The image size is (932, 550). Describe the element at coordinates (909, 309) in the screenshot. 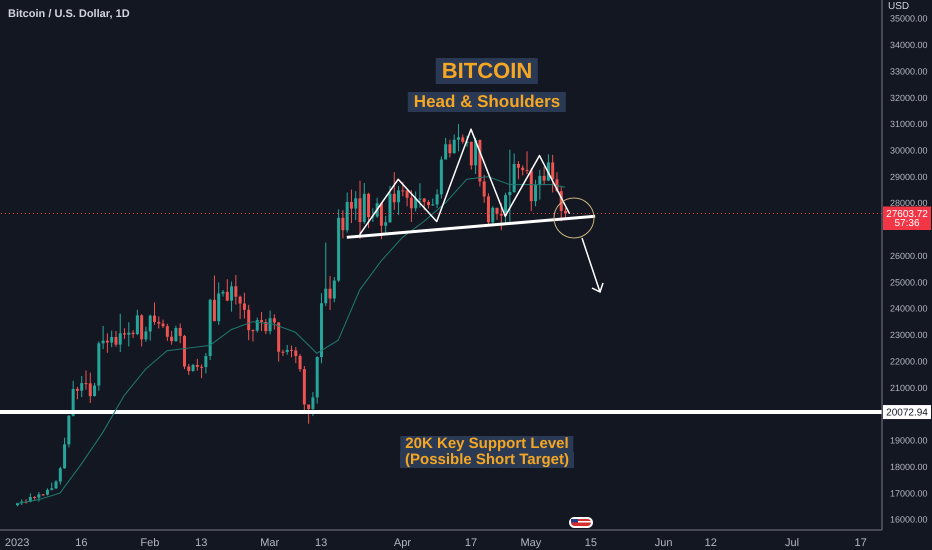

I see `y-tick-label: 24000.00` at that location.